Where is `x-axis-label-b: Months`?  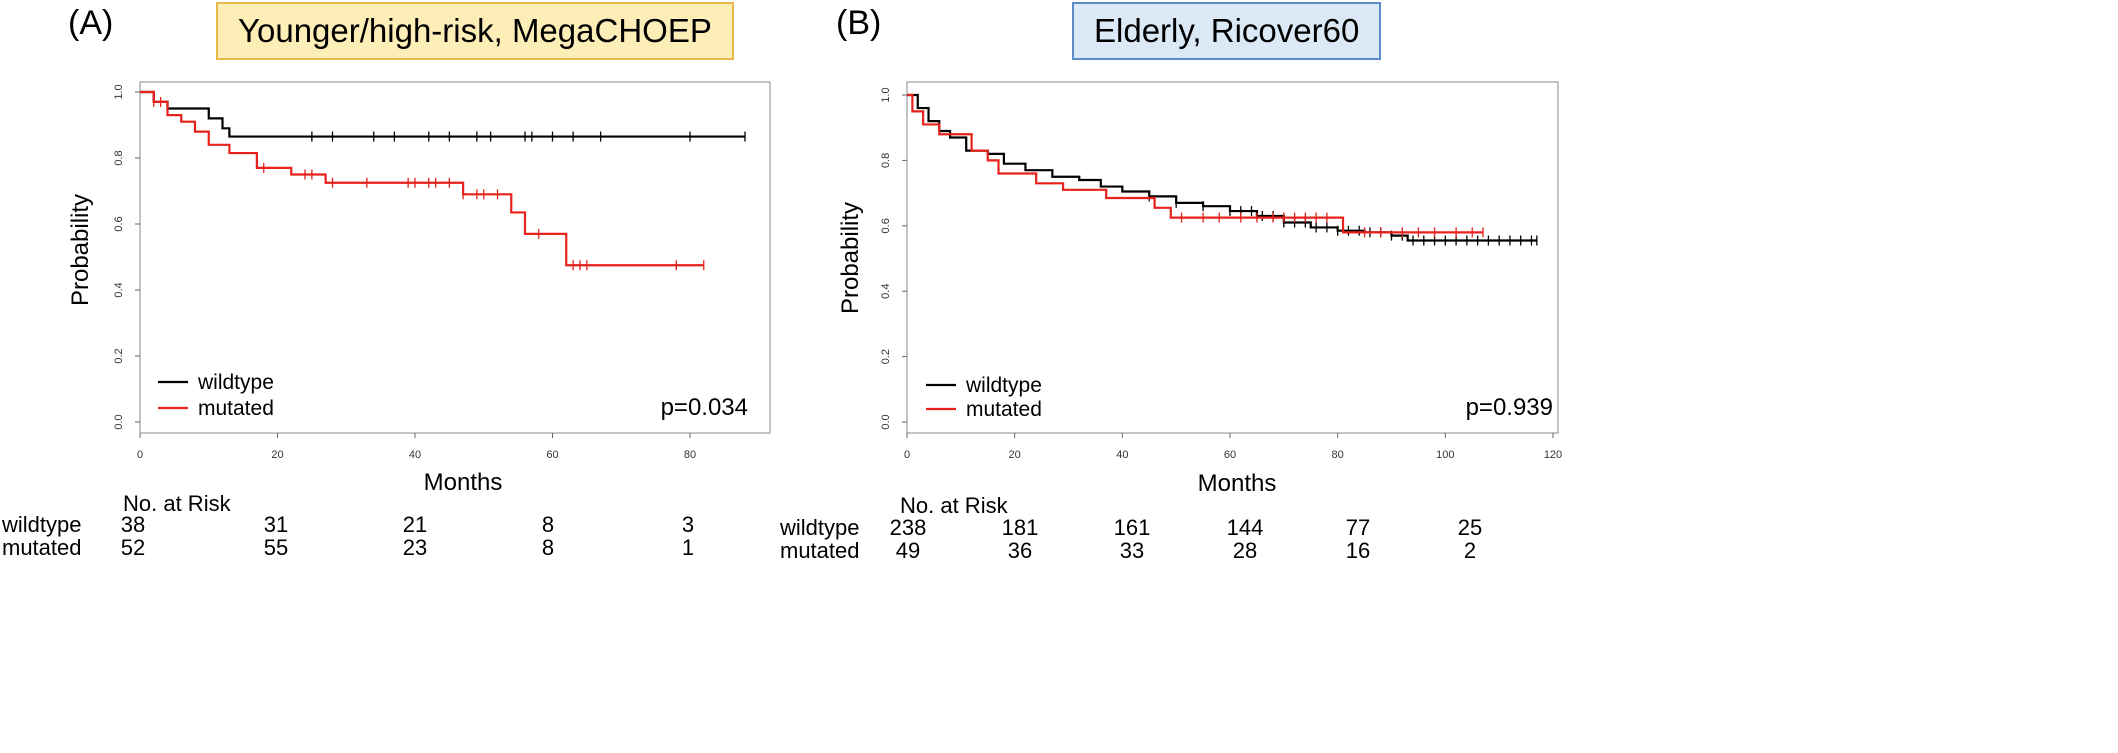 x-axis-label-b: Months is located at coordinates (1237, 483).